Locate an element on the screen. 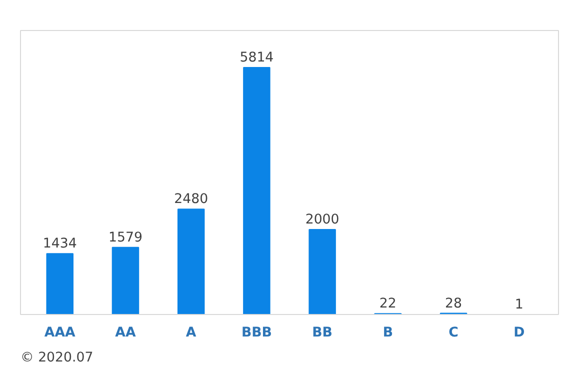 The width and height of the screenshot is (578, 370). data-label: 22 is located at coordinates (387, 304).